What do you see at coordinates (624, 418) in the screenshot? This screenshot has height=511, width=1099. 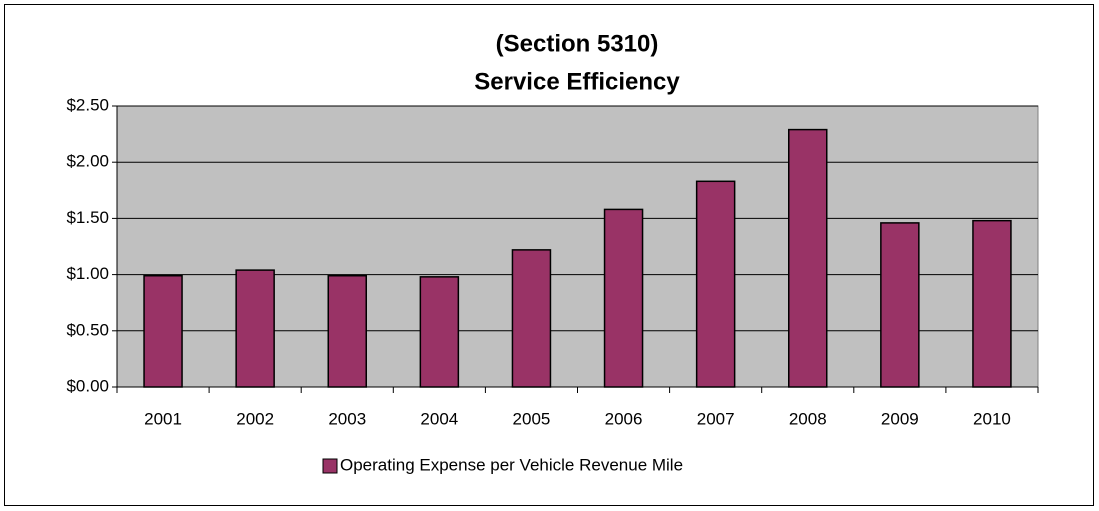 I see `x-tick-label: 2006` at bounding box center [624, 418].